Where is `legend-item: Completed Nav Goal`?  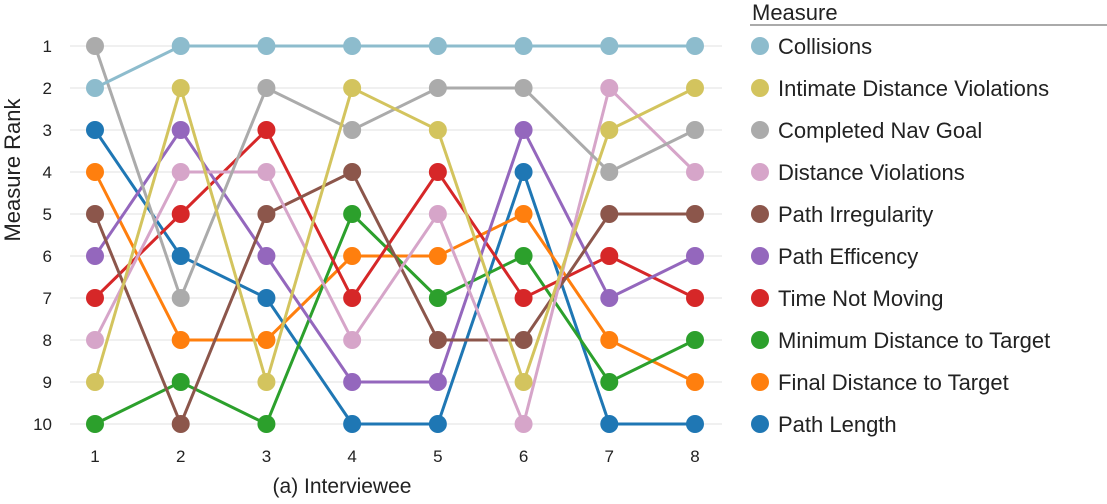
legend-item: Completed Nav Goal is located at coordinates (866, 130).